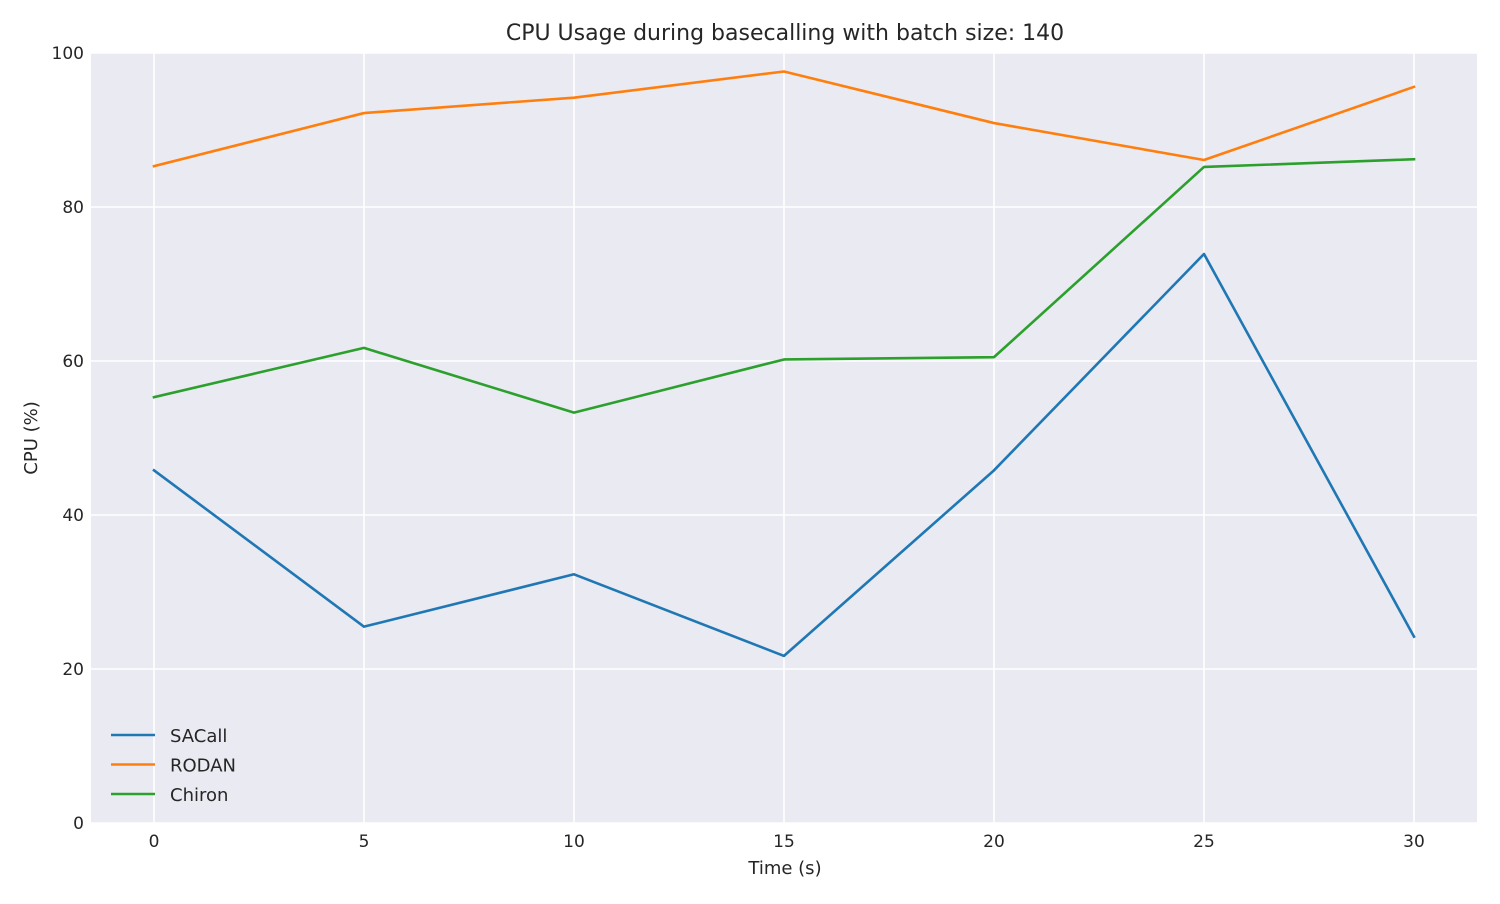 The width and height of the screenshot is (1500, 904). I want to click on x-axis-ticks: 0 5 10 15 20 25 30, so click(787, 842).